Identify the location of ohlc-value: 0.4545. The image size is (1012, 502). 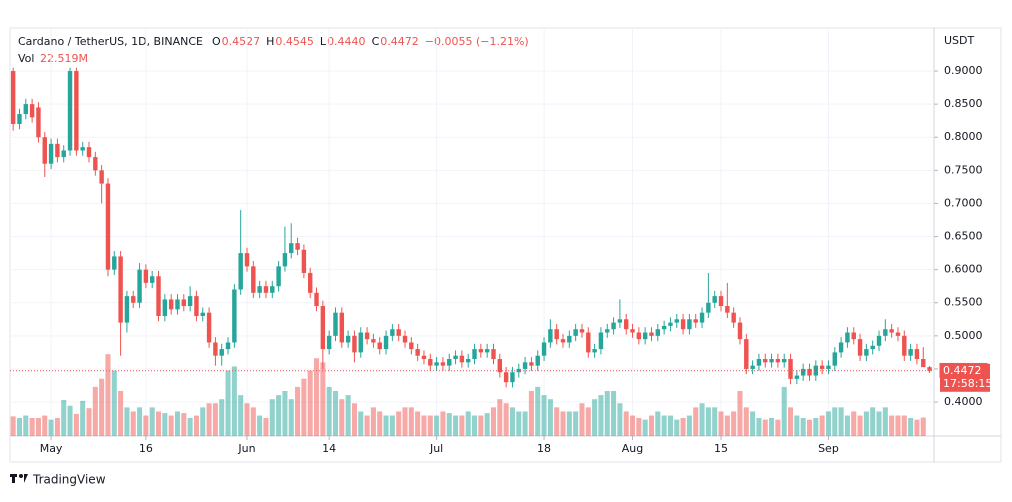
(294, 41).